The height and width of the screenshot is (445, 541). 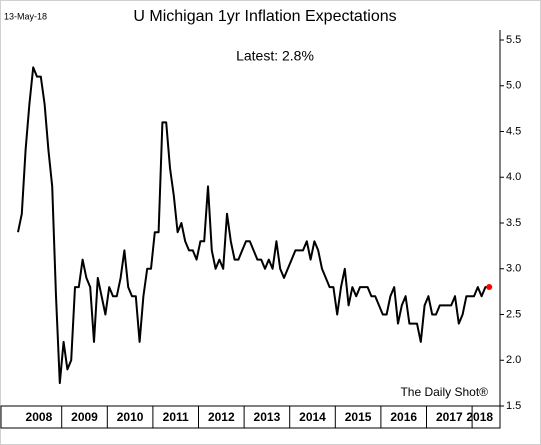 I want to click on y-tick-label: 1.5, so click(x=513, y=406).